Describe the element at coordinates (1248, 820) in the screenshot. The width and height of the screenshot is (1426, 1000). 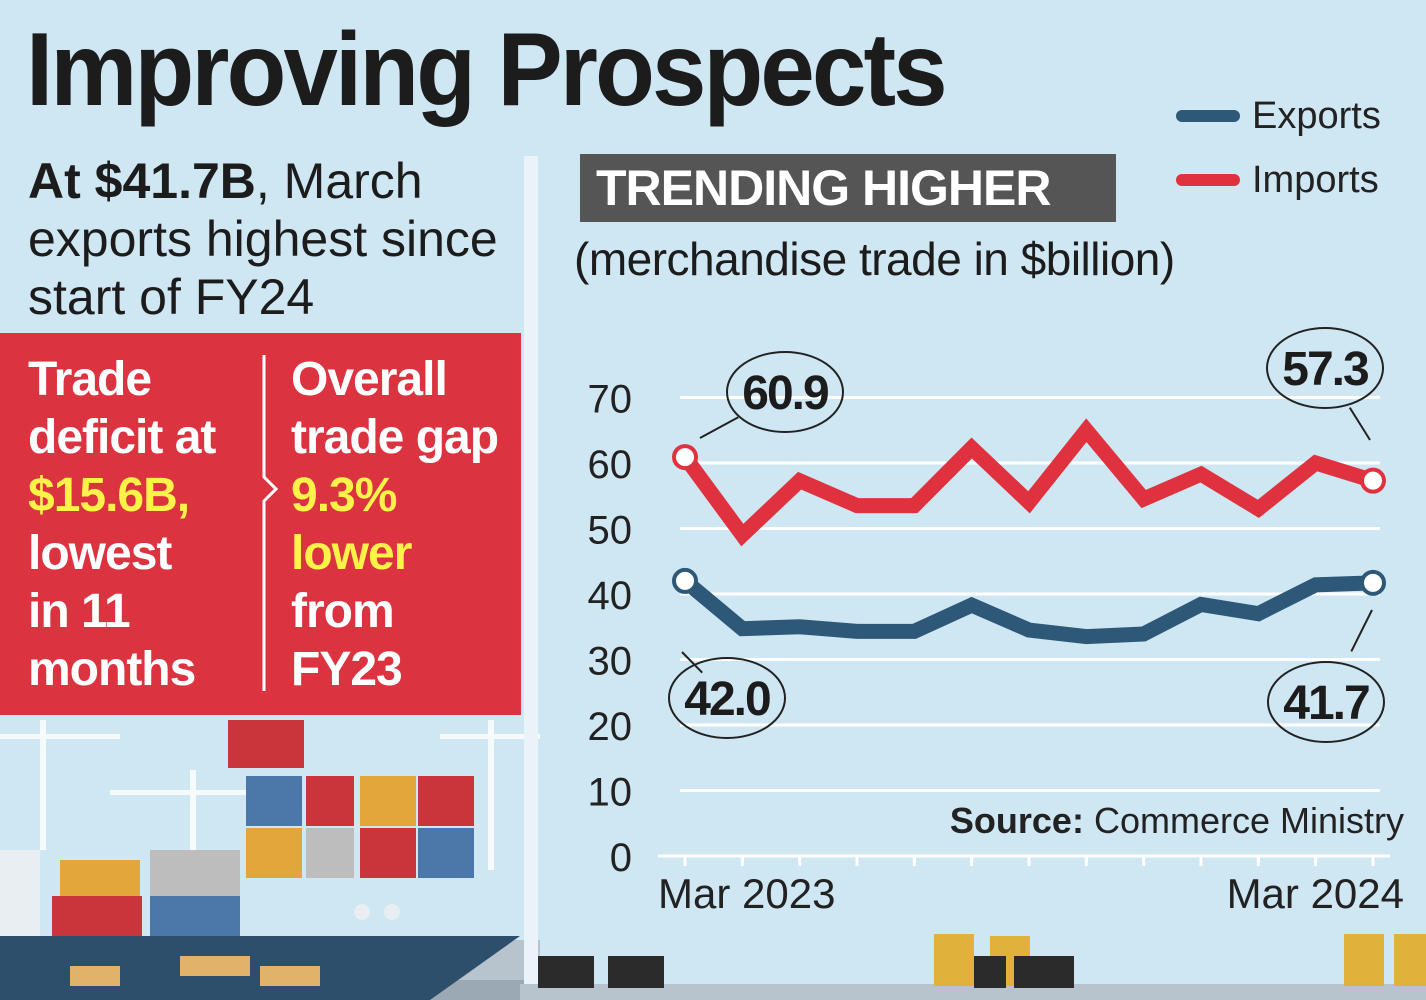
I see `source-value: Commerce Ministry` at that location.